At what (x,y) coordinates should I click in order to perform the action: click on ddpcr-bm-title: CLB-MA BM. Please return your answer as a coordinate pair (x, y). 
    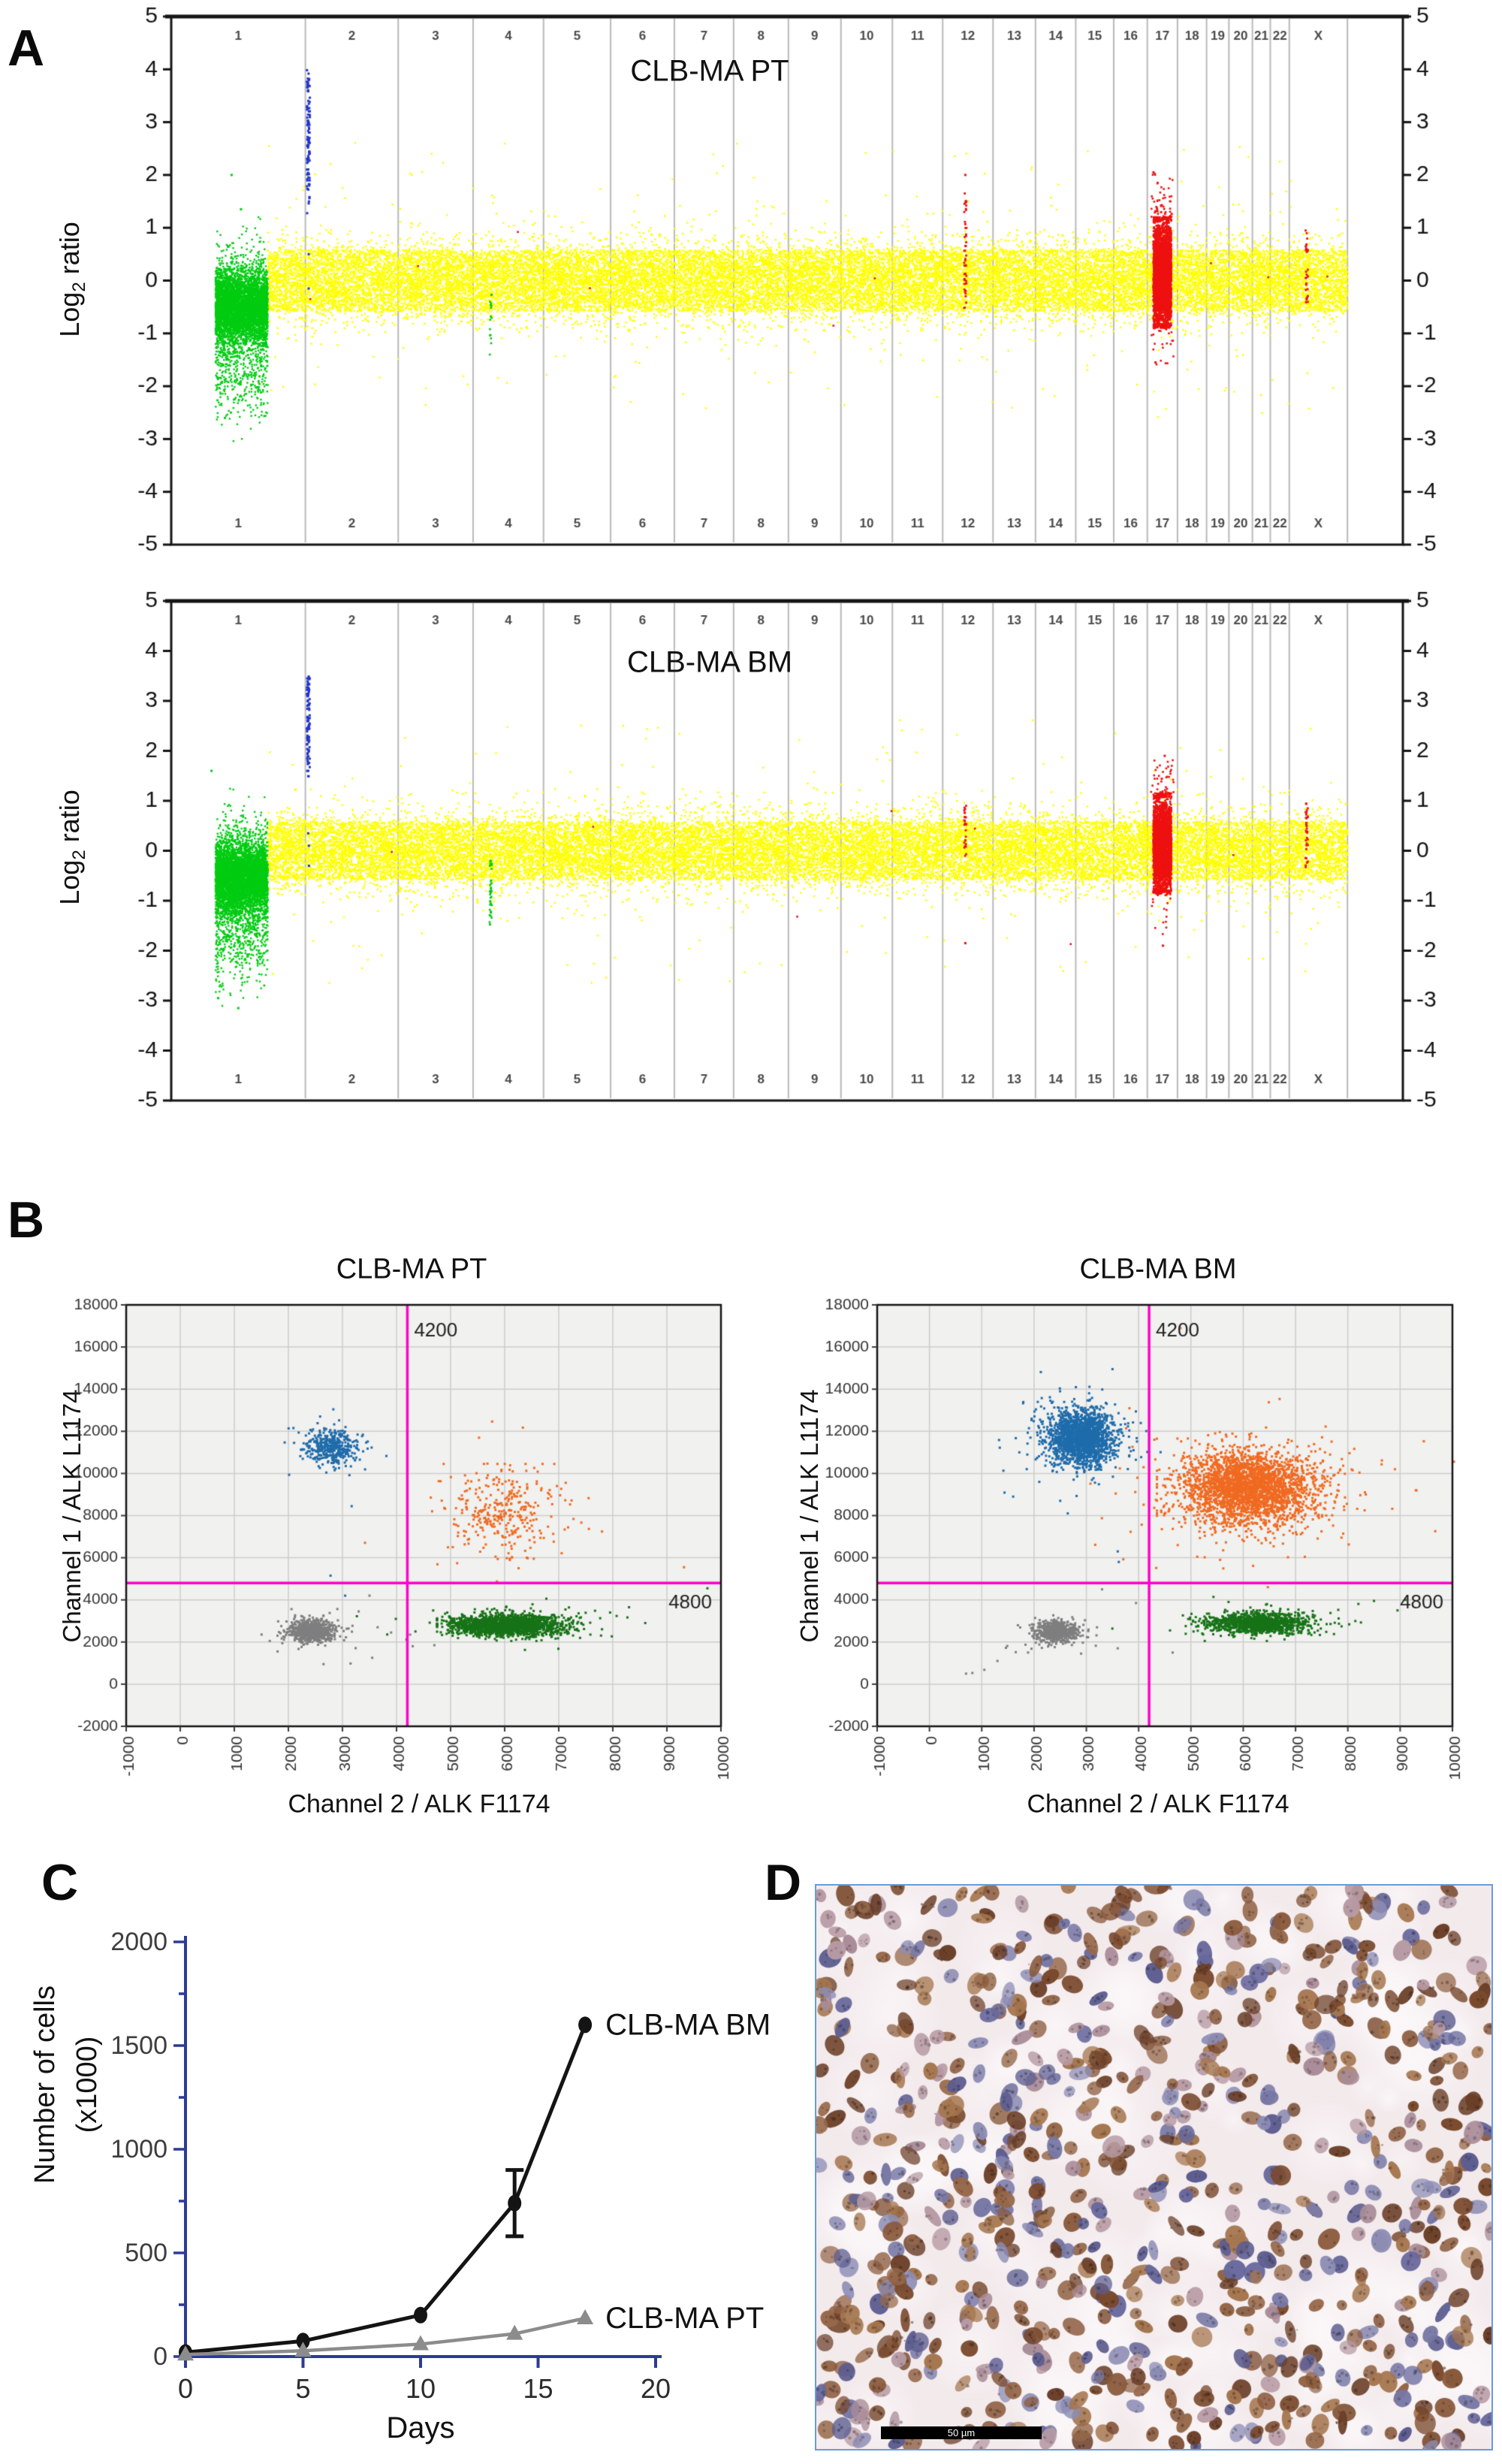
    Looking at the image, I should click on (1158, 1269).